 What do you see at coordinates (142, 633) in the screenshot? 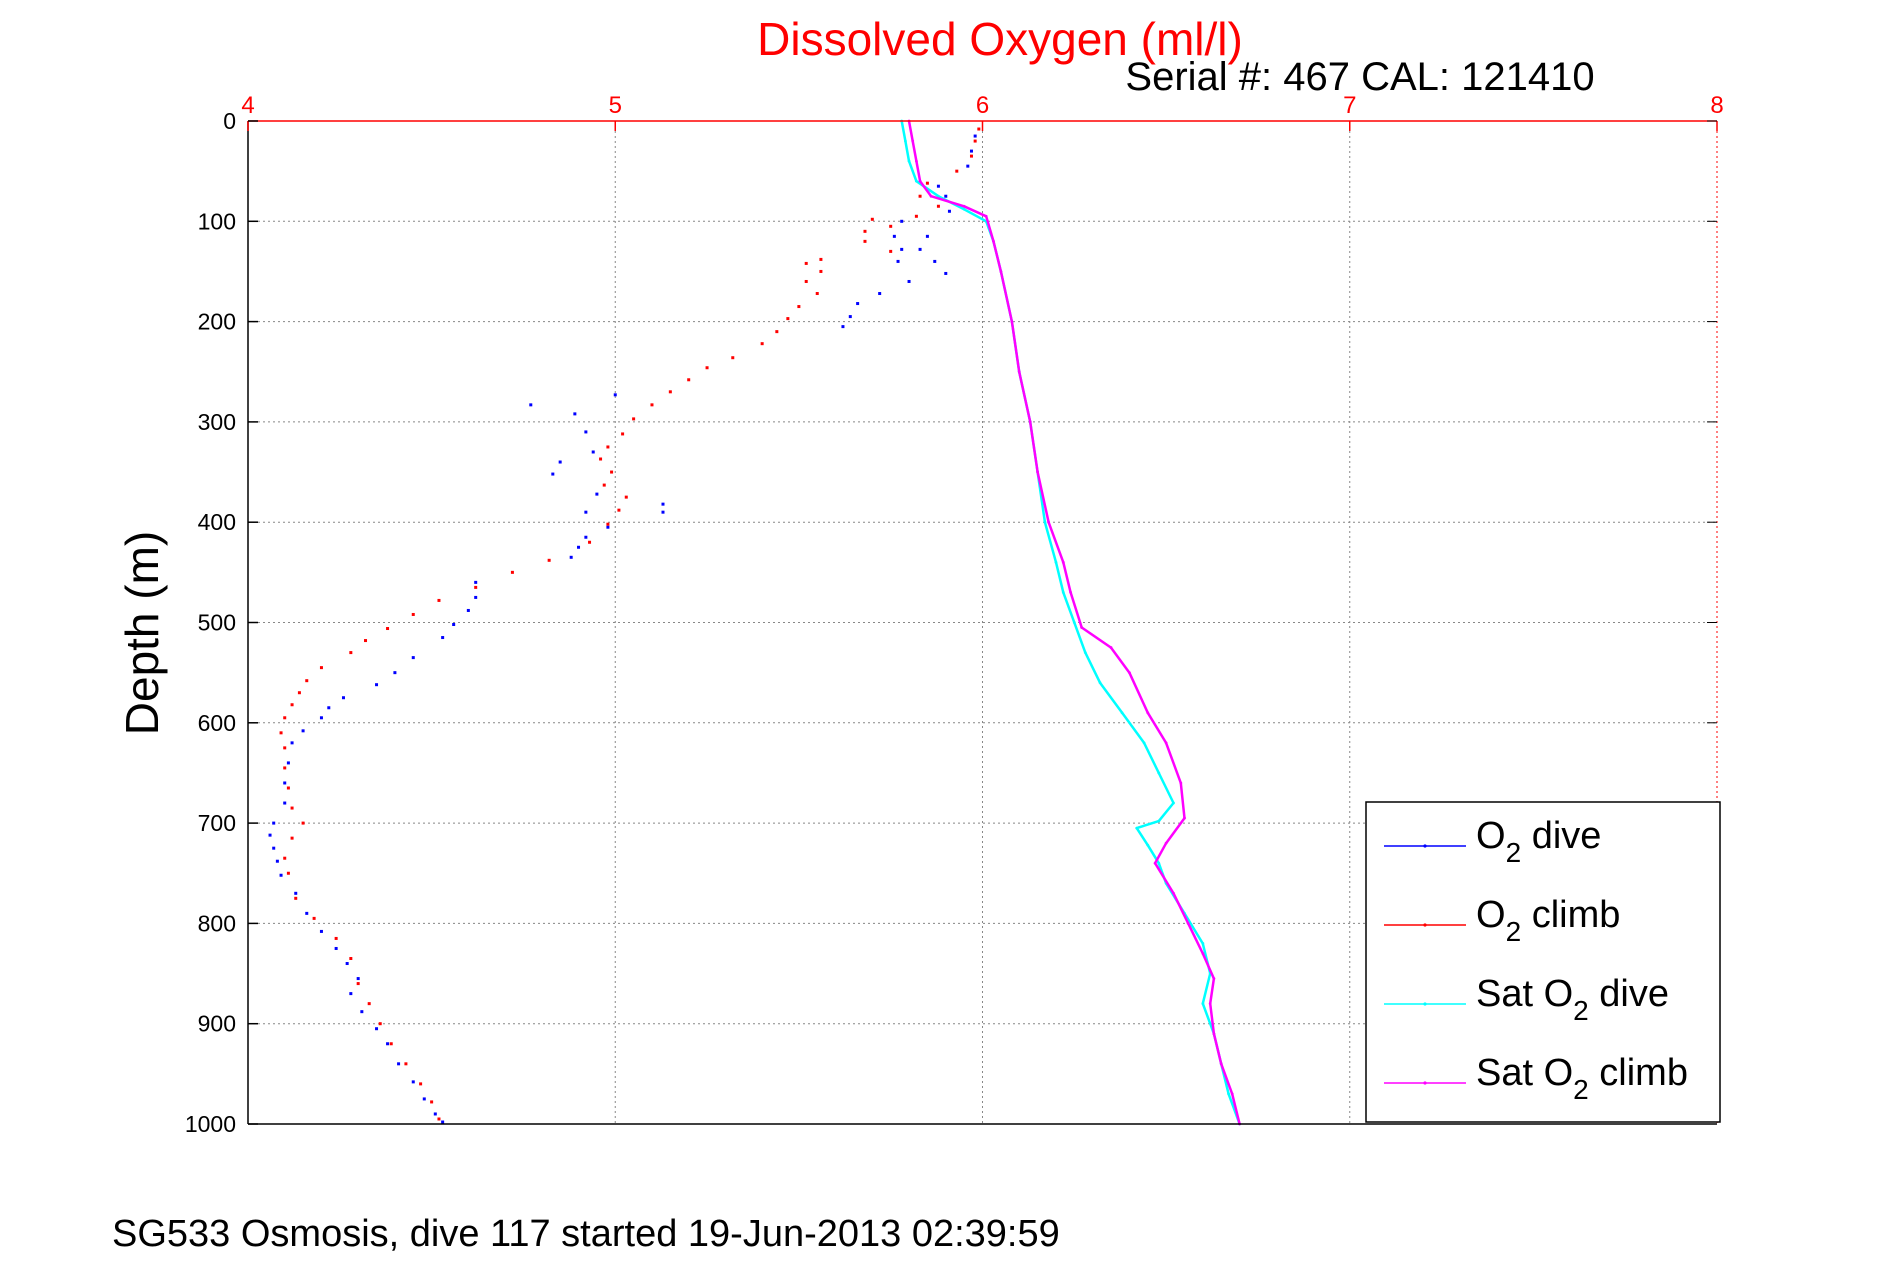
I see `y-axis-label: Depth (m)` at bounding box center [142, 633].